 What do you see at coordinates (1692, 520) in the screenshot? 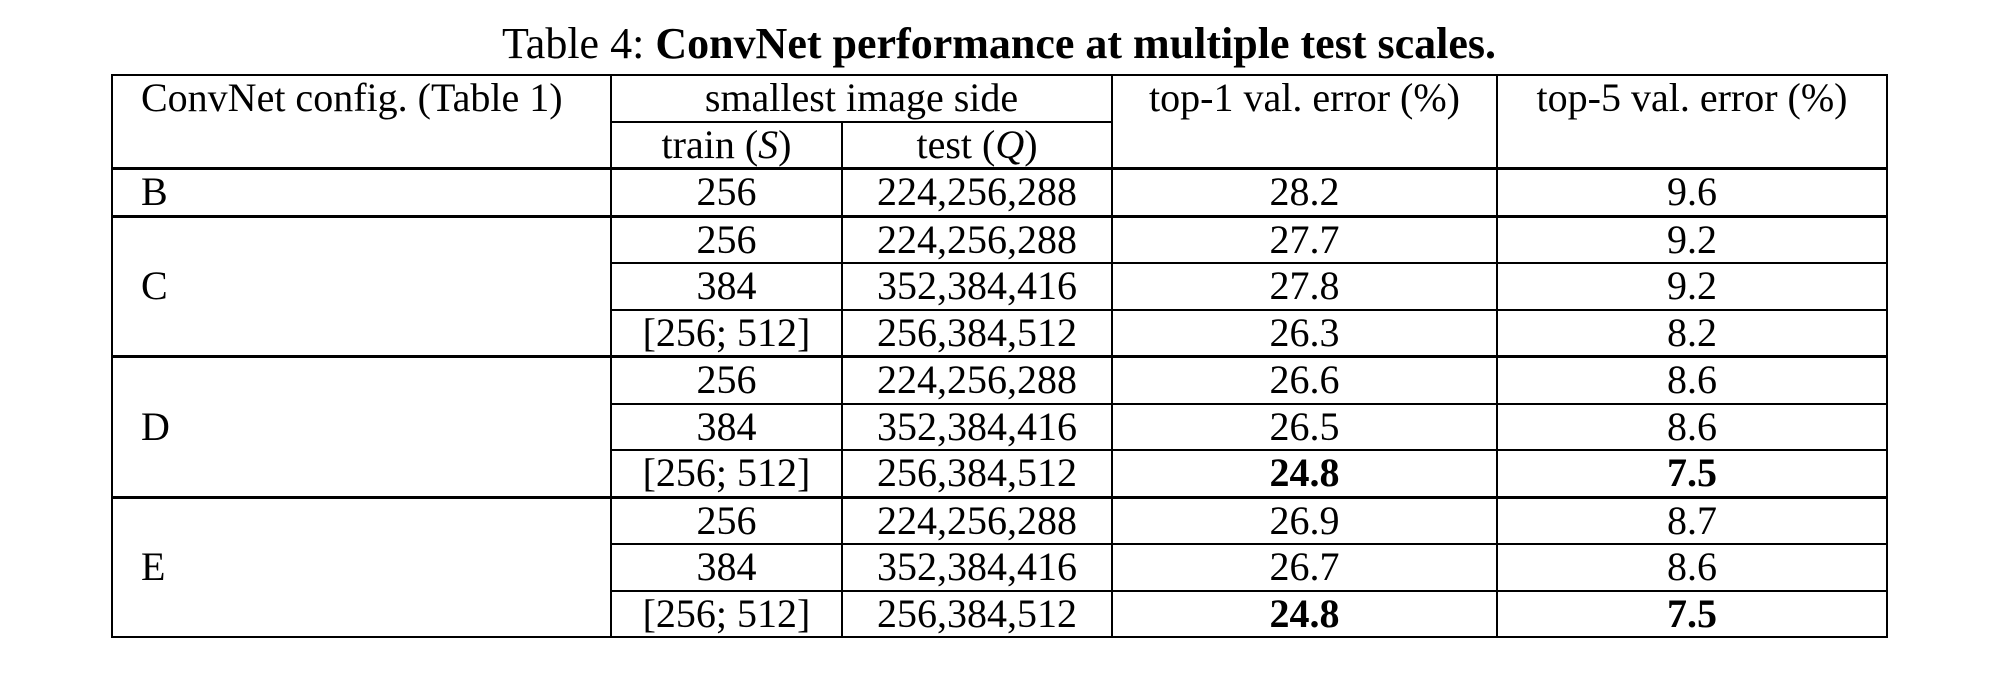
I see `top5-cell: 8.7` at bounding box center [1692, 520].